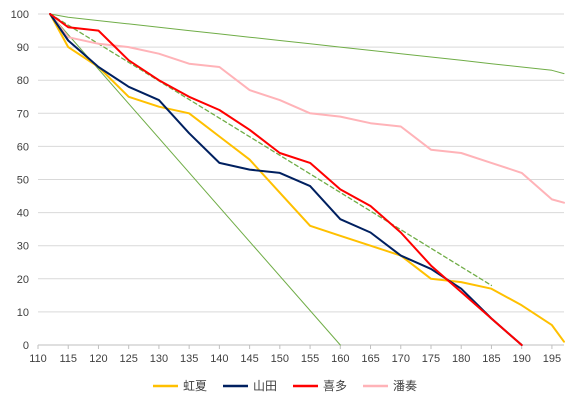 The width and height of the screenshot is (587, 407). I want to click on y-tick-label-30: 30, so click(23, 247).